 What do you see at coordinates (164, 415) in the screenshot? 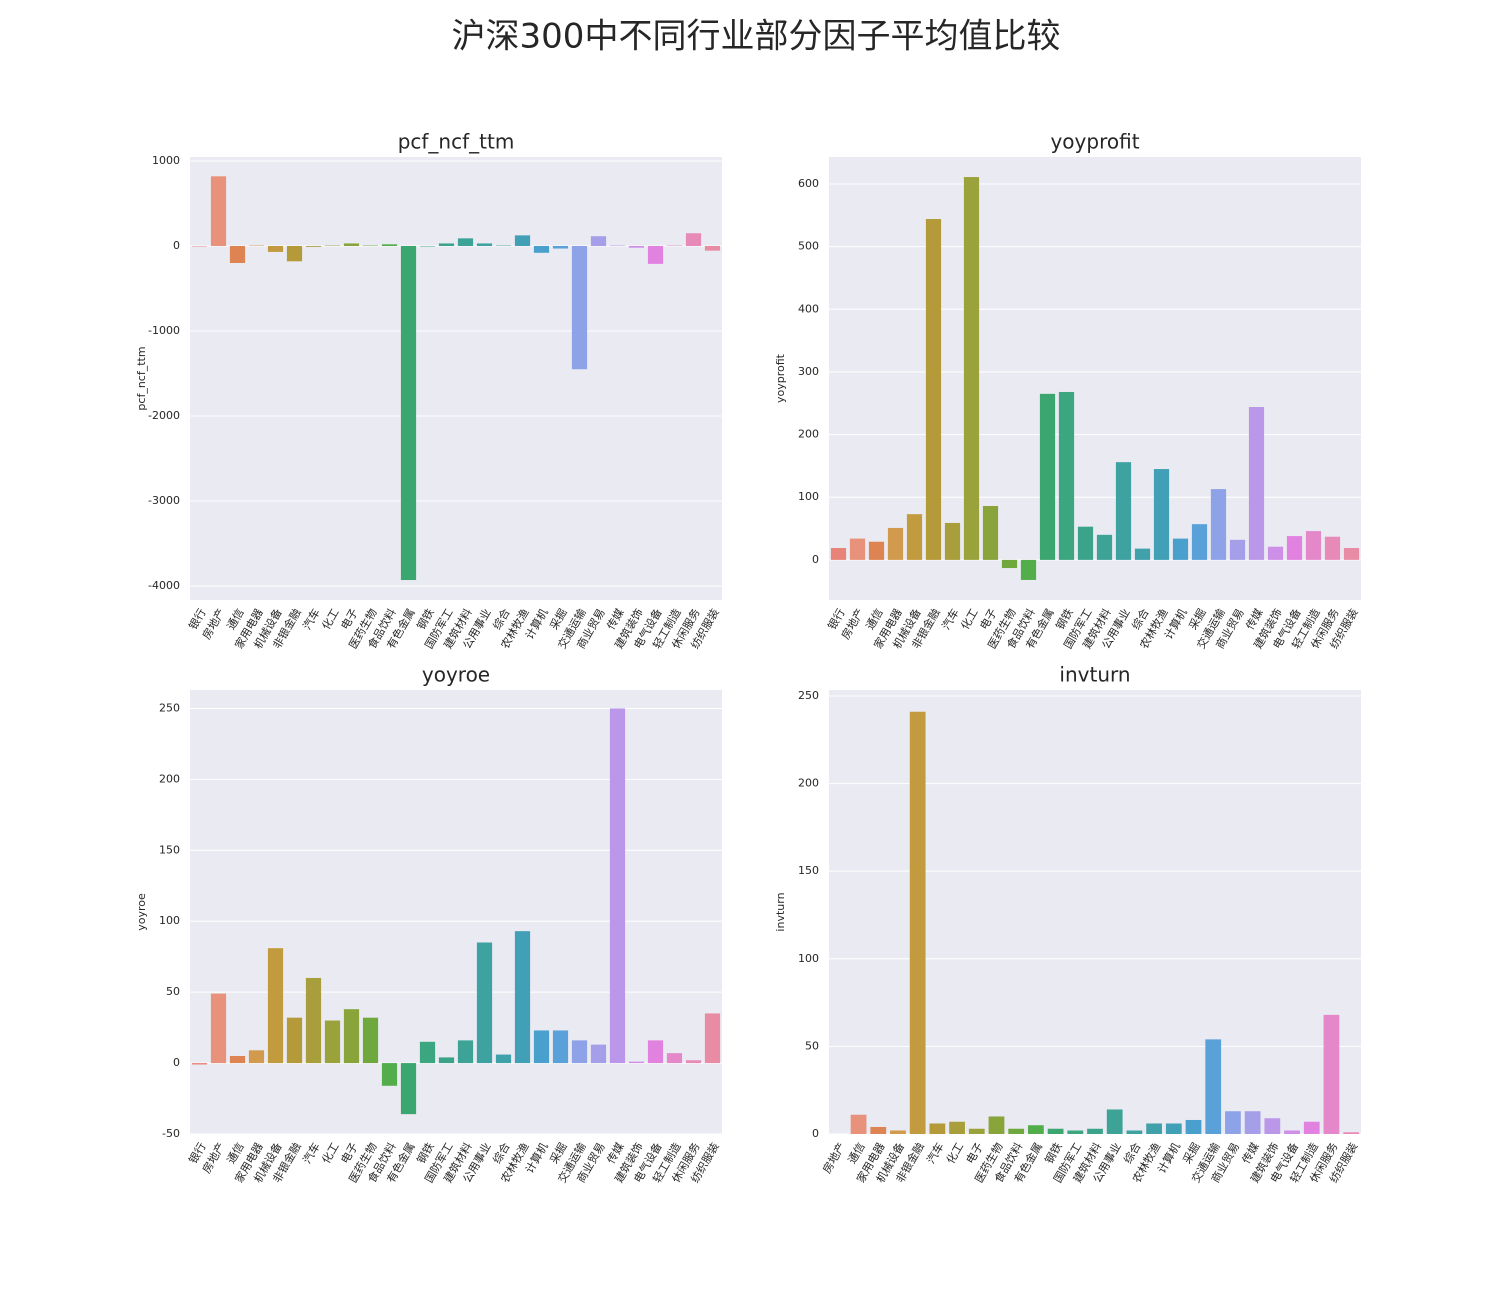
I see `y-tick-label: -2000` at bounding box center [164, 415].